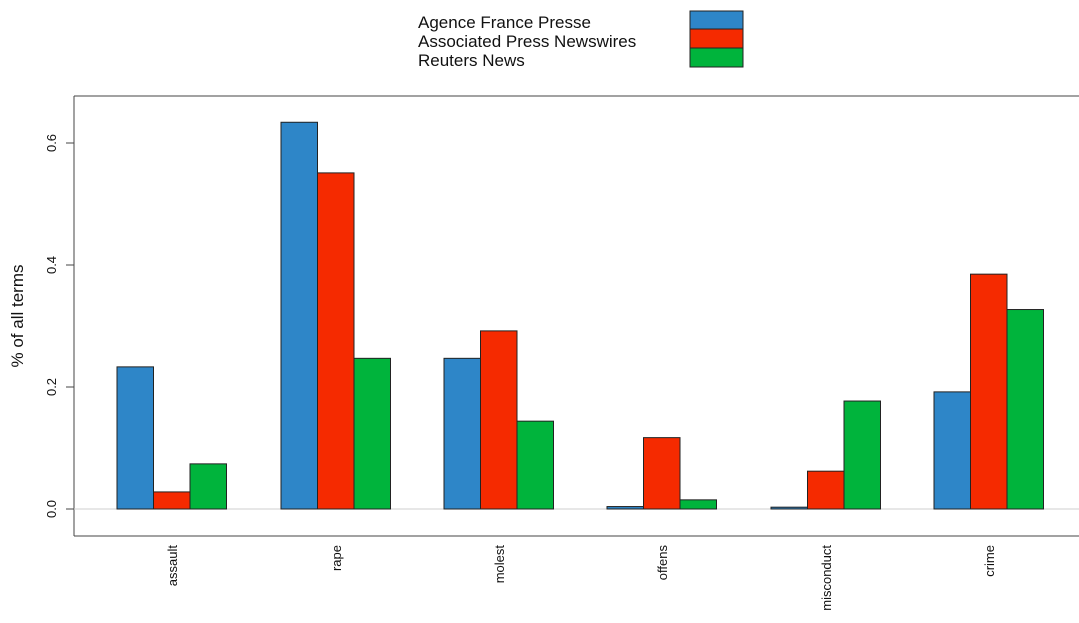 The height and width of the screenshot is (623, 1079). What do you see at coordinates (535, 465) in the screenshot?
I see `bar-molest-reuters` at bounding box center [535, 465].